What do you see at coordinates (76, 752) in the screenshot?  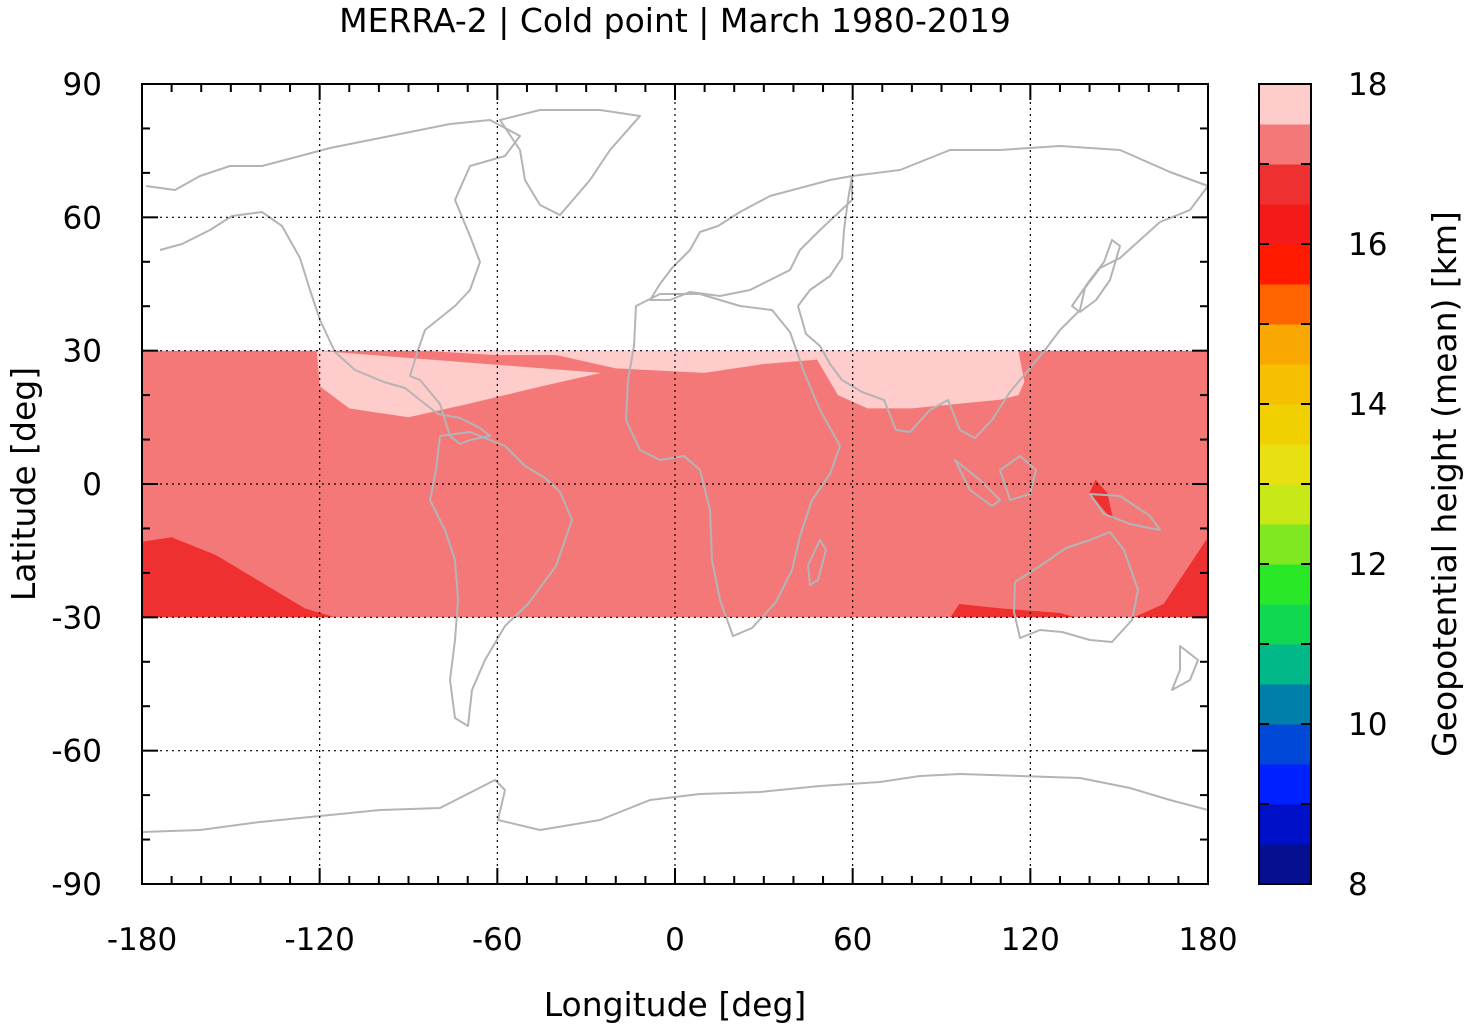 I see `y-tick-label: -60` at bounding box center [76, 752].